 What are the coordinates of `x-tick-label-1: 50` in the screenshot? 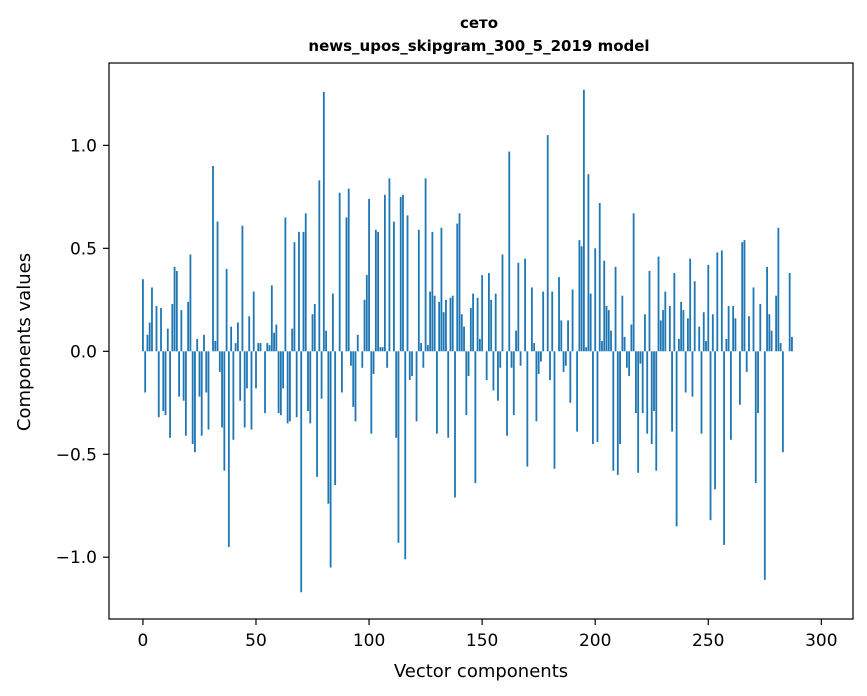 It's located at (256, 641).